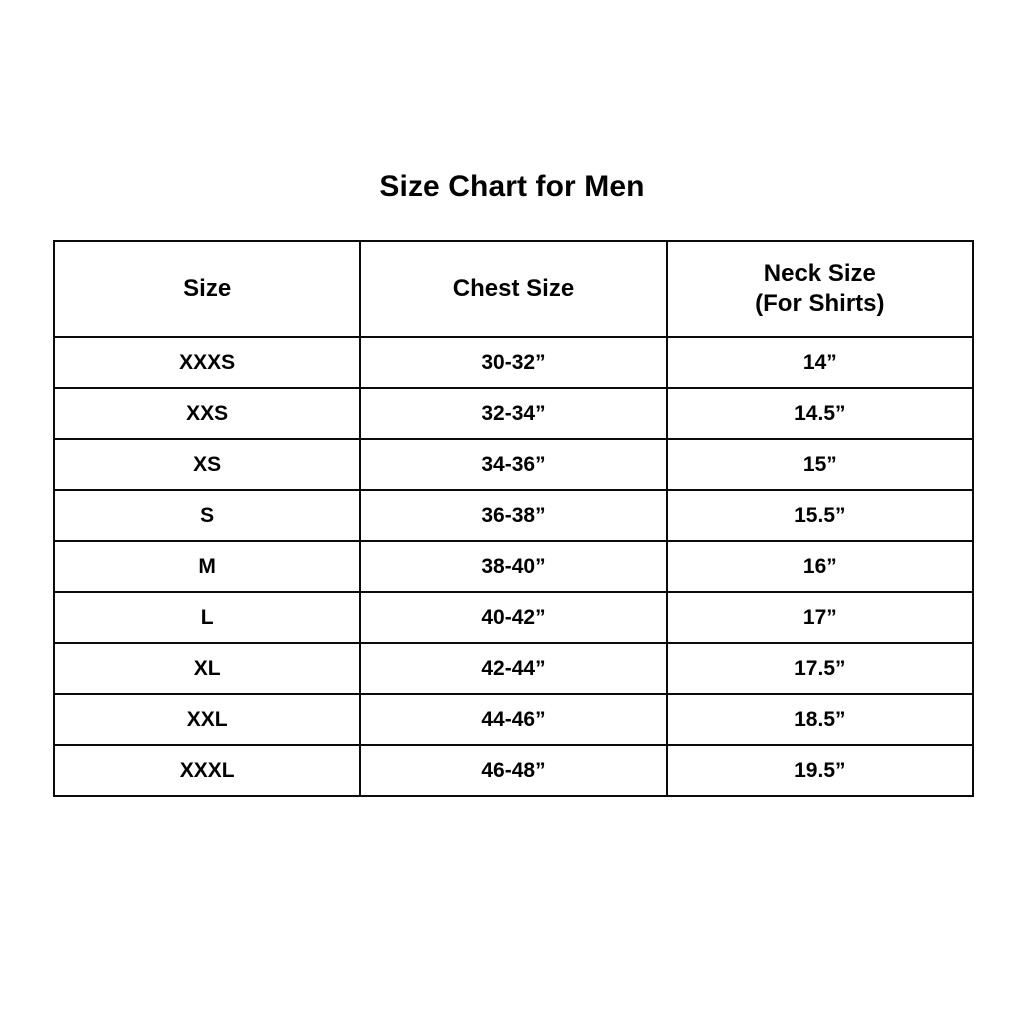 The width and height of the screenshot is (1024, 1024). I want to click on column-header-chest-size-label: Chest Size, so click(513, 288).